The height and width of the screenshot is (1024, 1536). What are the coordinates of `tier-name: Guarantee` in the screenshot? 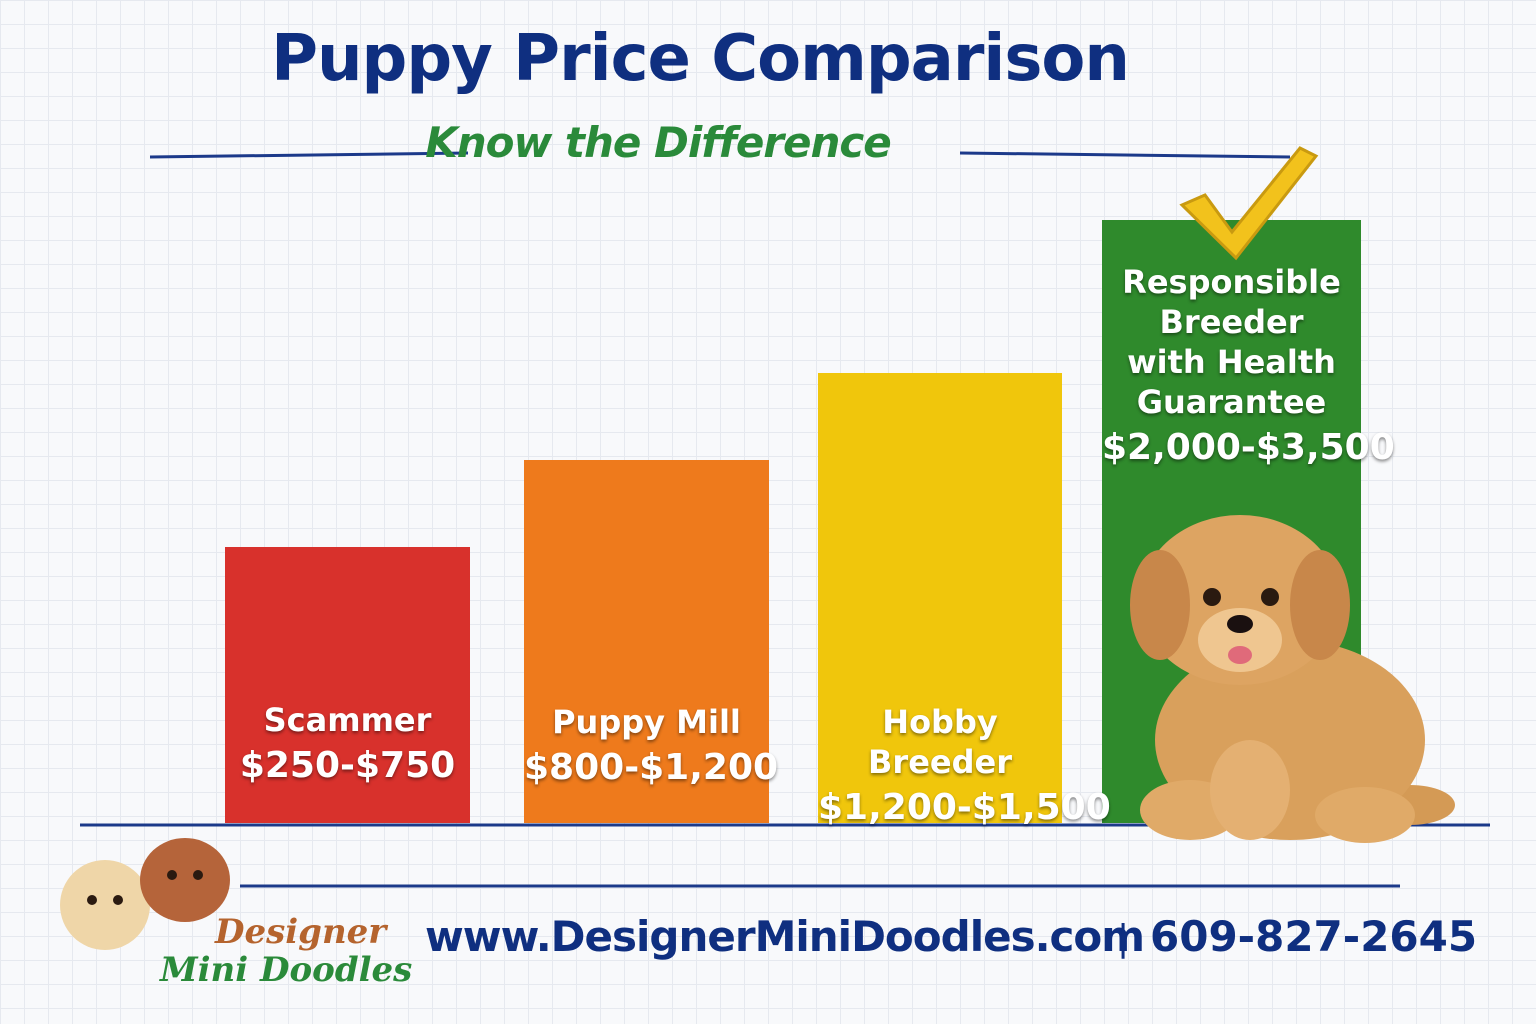 It's located at (1231, 402).